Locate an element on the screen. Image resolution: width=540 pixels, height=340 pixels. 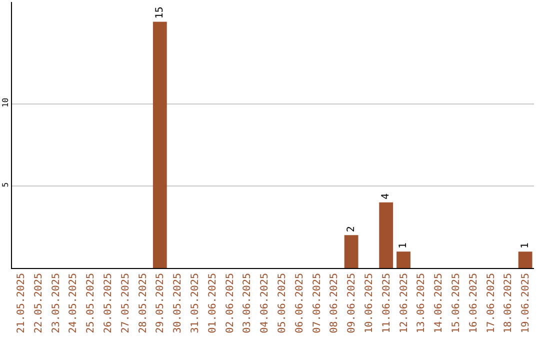
x-tick-label: 28.05.2025 is located at coordinates (143, 303).